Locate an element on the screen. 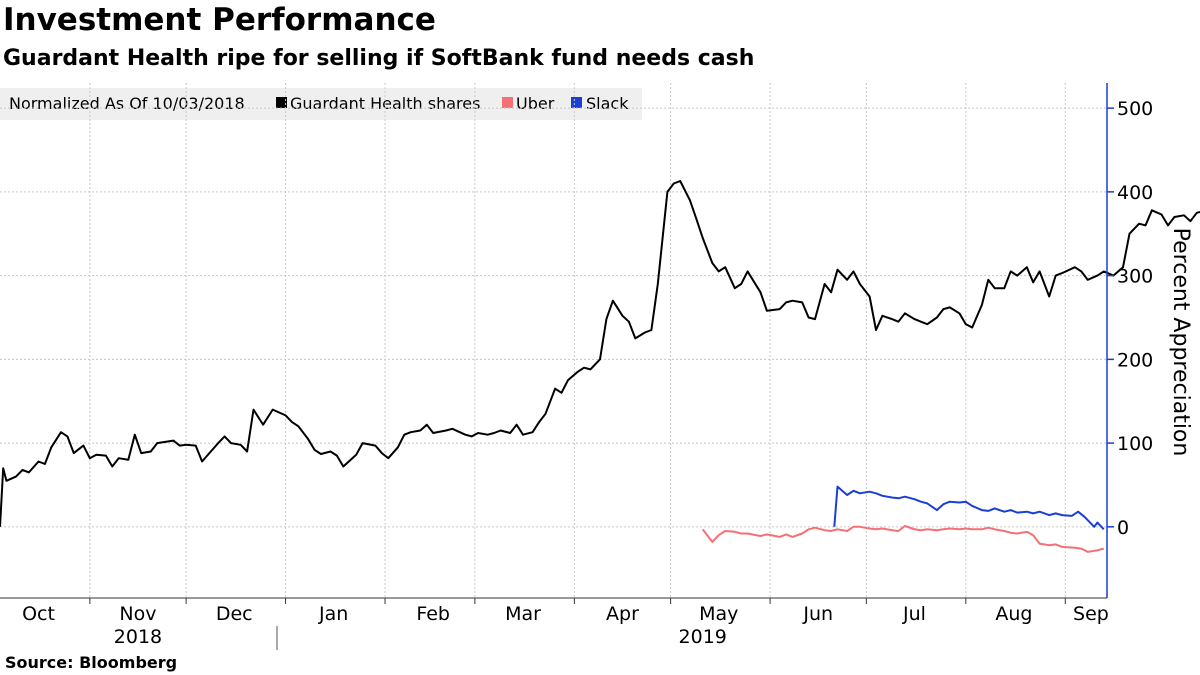 This screenshot has width=1200, height=675. y-tick-label: 400 is located at coordinates (1135, 193).